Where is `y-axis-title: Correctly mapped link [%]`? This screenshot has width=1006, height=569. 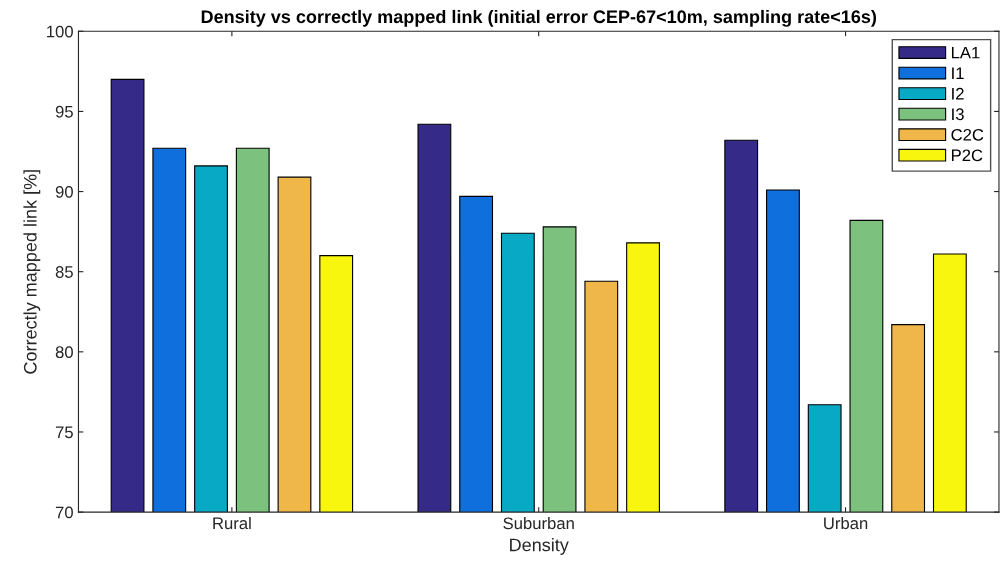 y-axis-title: Correctly mapped link [%] is located at coordinates (32, 272).